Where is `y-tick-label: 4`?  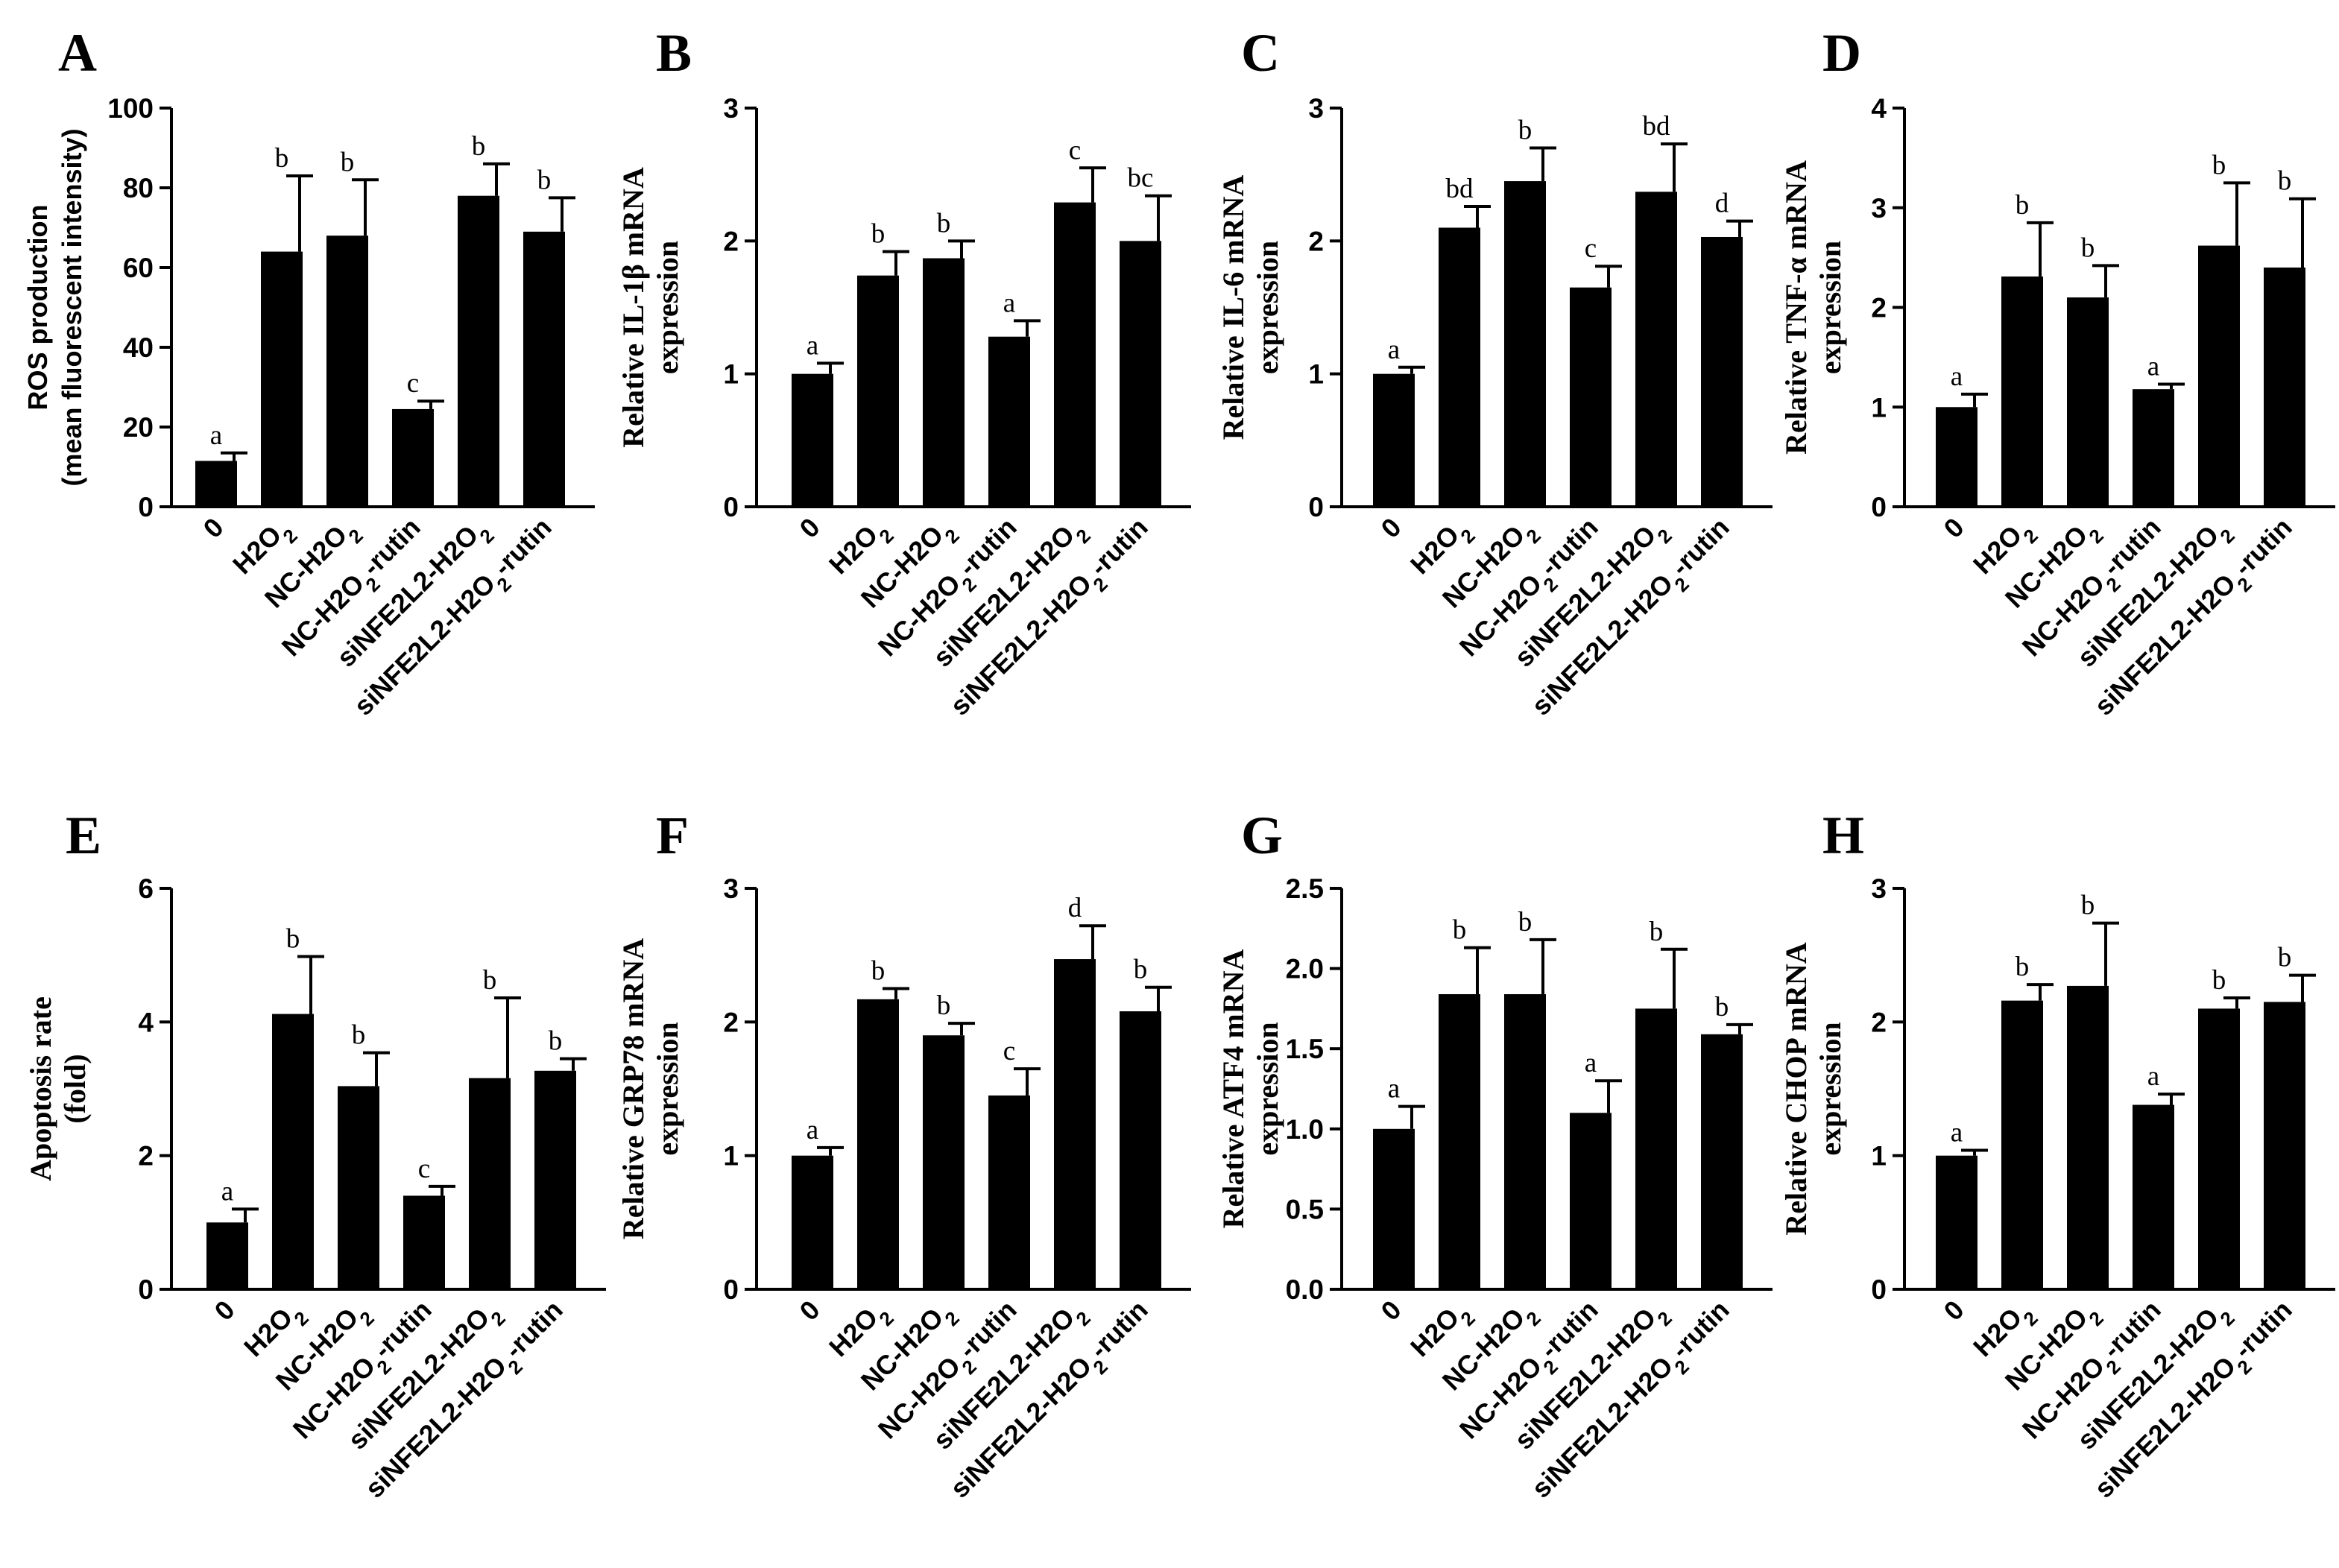
y-tick-label: 4 is located at coordinates (1879, 109).